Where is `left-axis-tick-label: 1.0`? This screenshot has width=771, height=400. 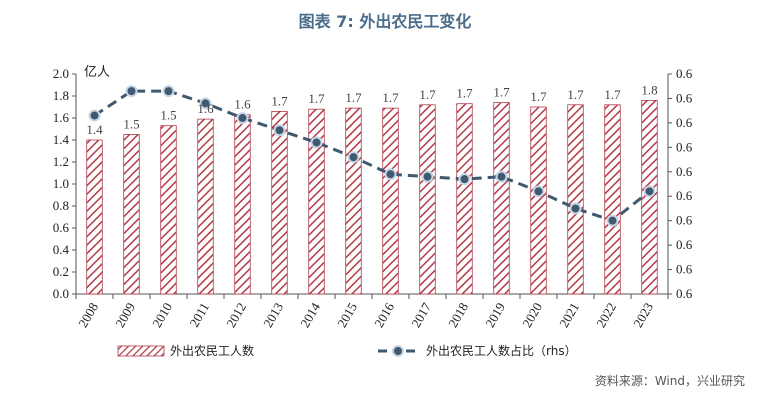
left-axis-tick-label: 1.0 is located at coordinates (61, 183).